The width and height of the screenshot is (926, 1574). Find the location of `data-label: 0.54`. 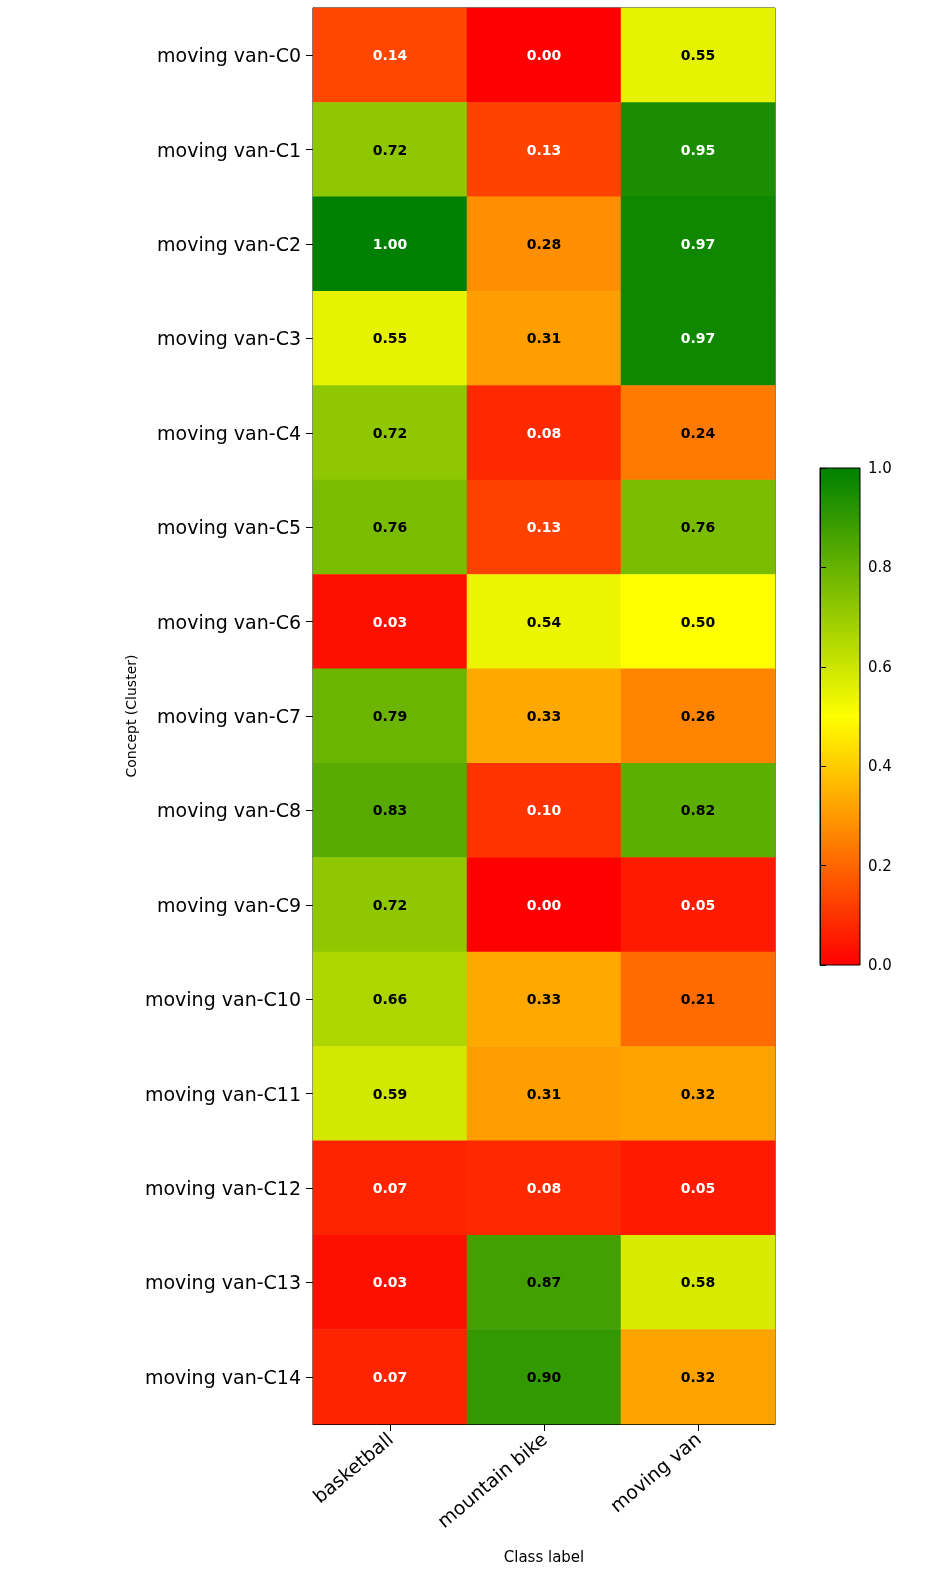

data-label: 0.54 is located at coordinates (544, 621).